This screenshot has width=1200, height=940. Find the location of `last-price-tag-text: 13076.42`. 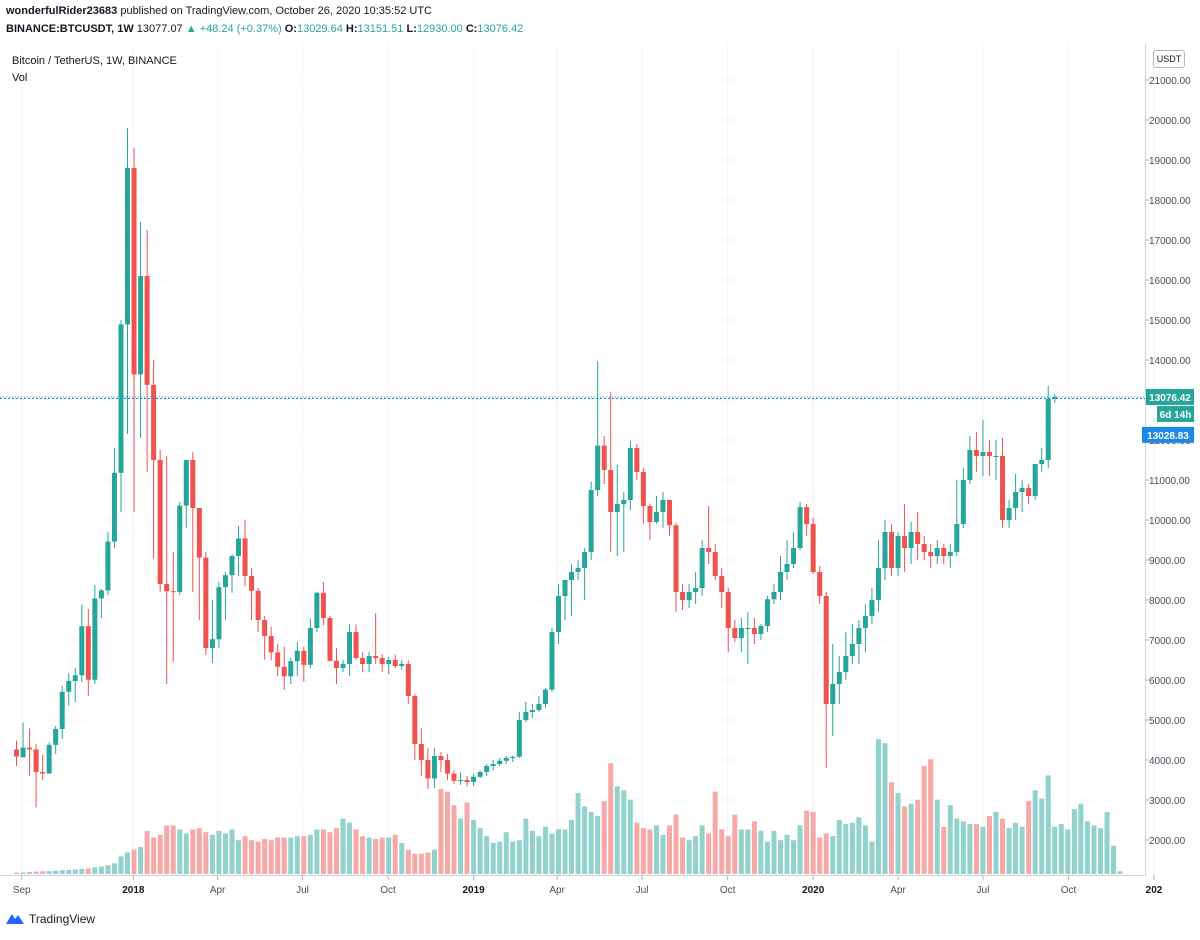

last-price-tag-text: 13076.42 is located at coordinates (1170, 398).